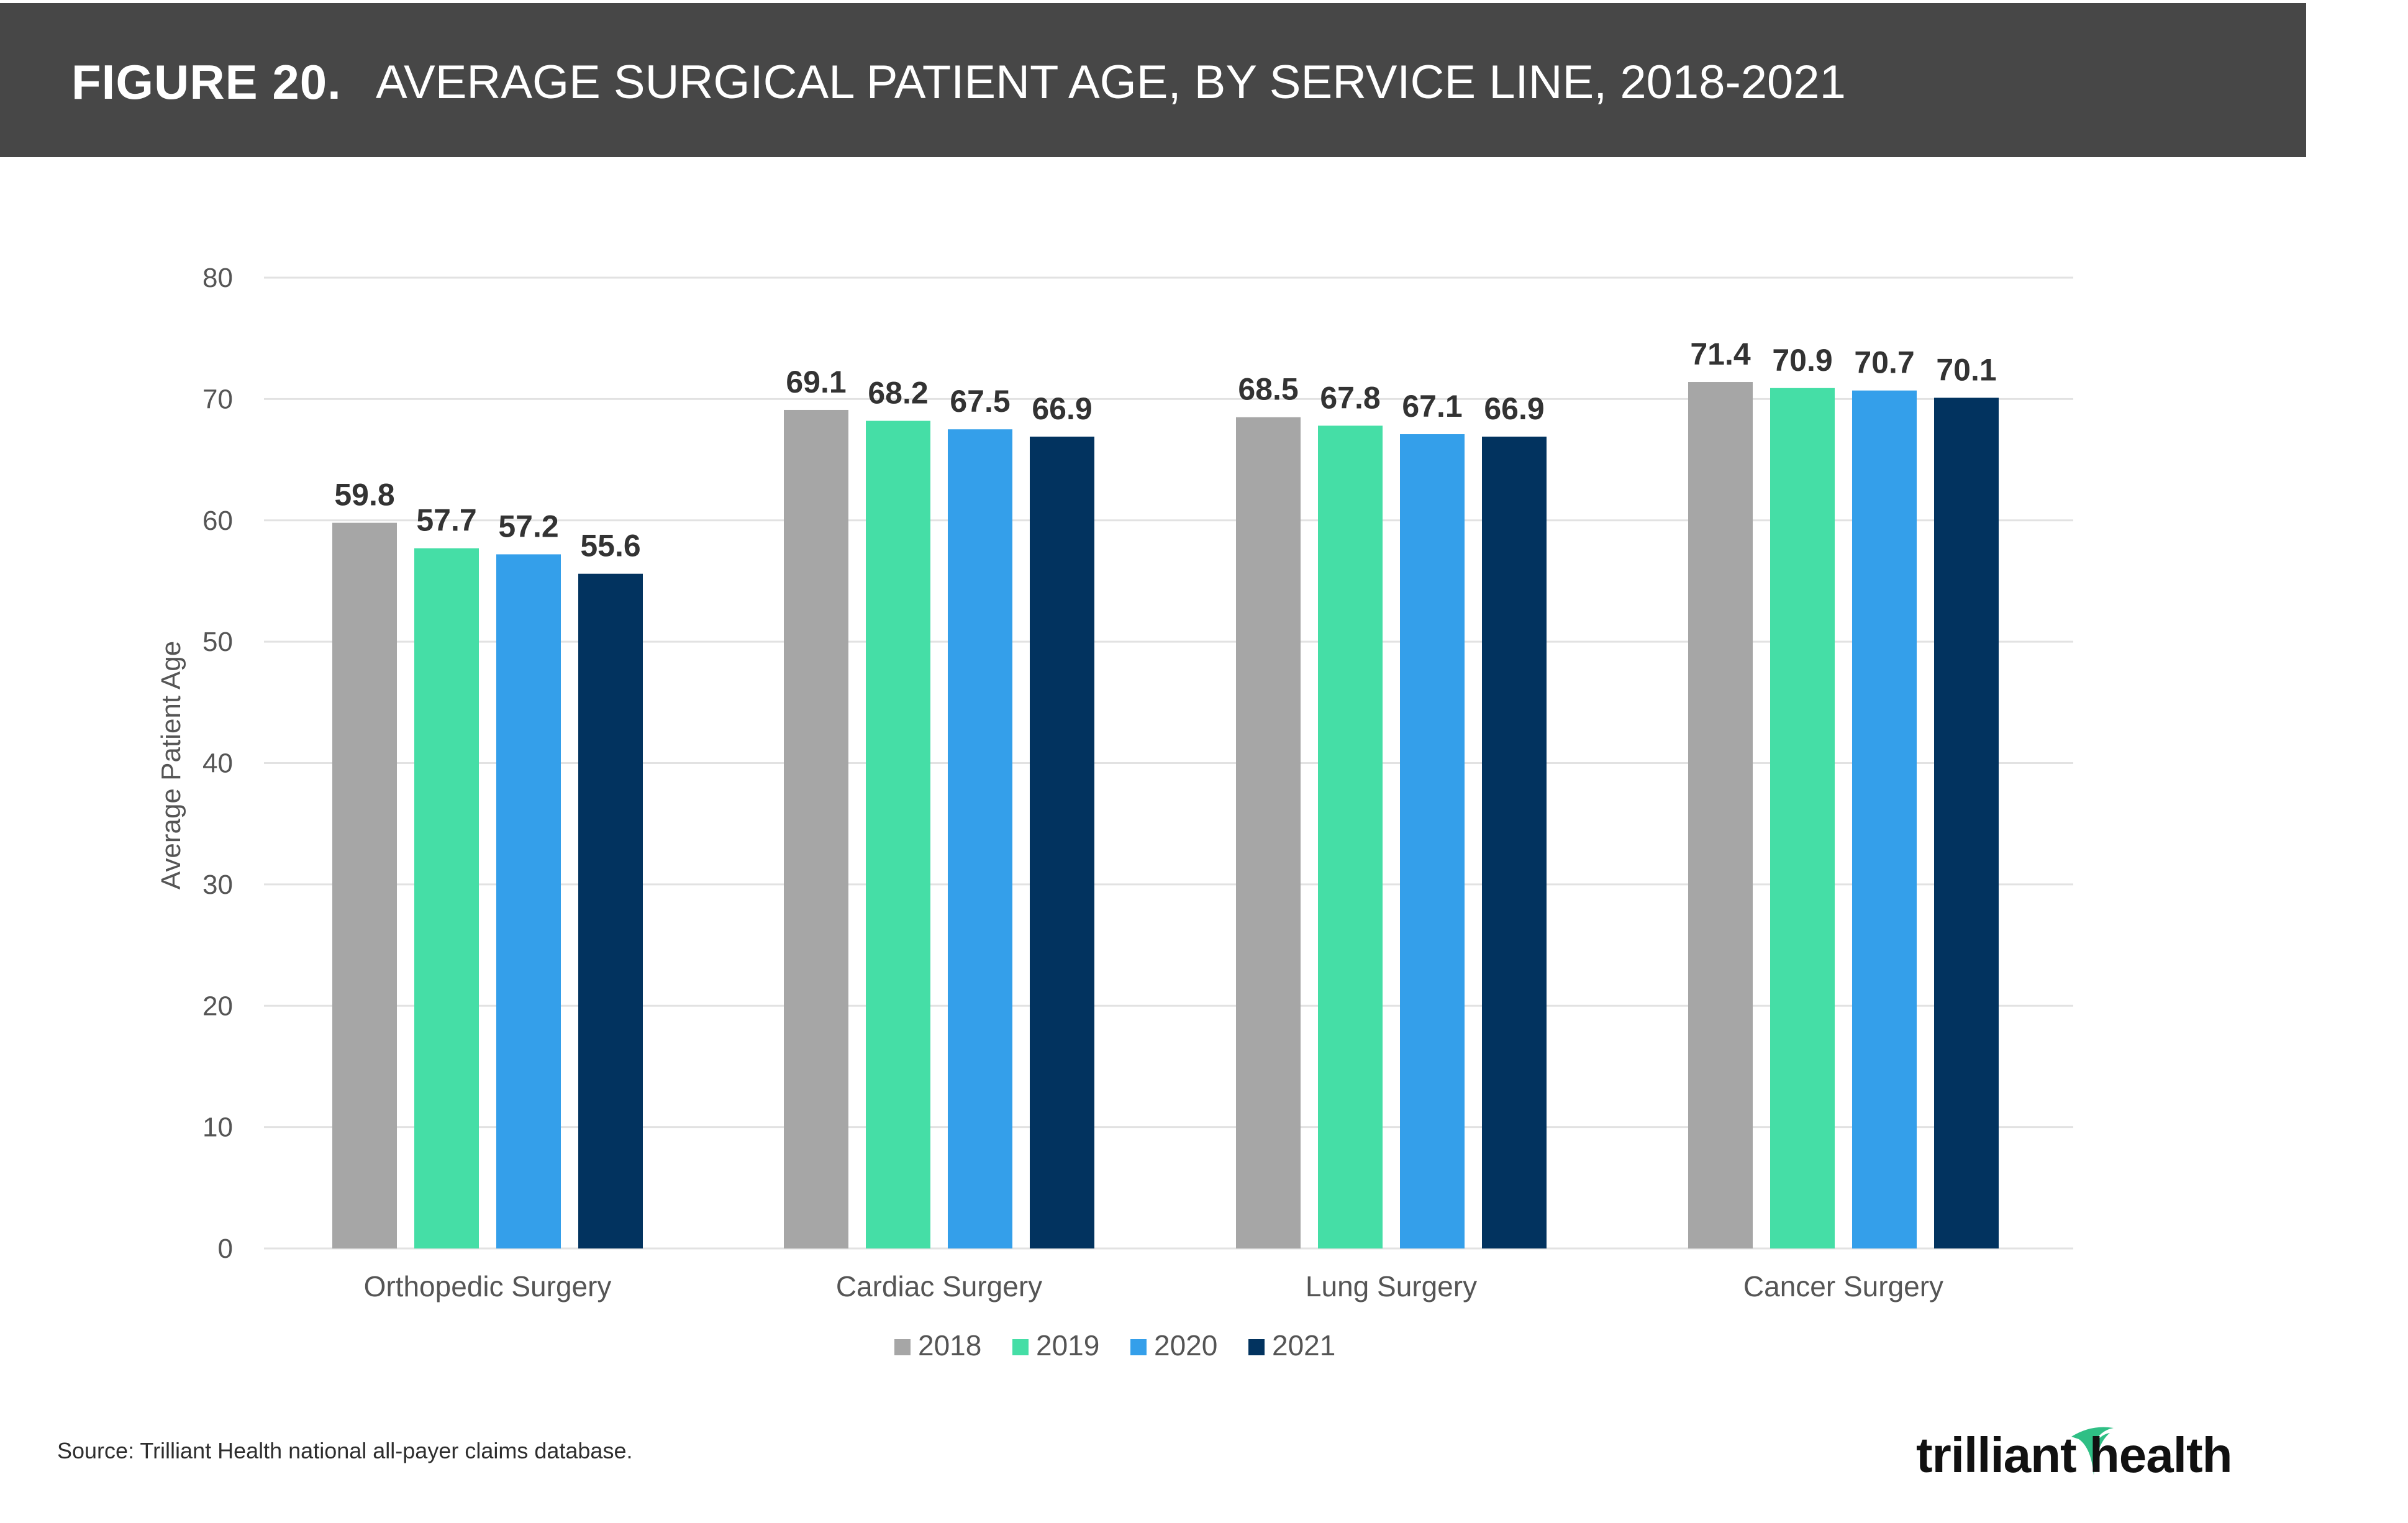  What do you see at coordinates (1966, 369) in the screenshot?
I see `data-label: 70.1` at bounding box center [1966, 369].